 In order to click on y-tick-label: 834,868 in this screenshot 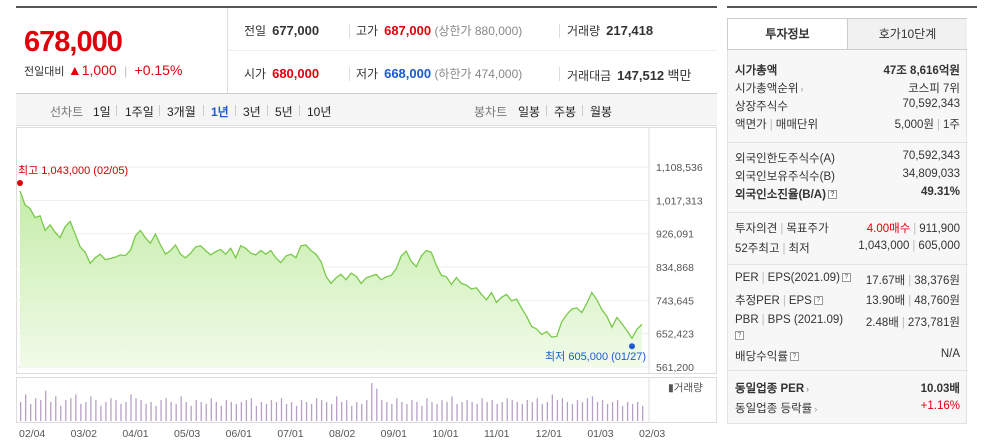, I will do `click(675, 268)`.